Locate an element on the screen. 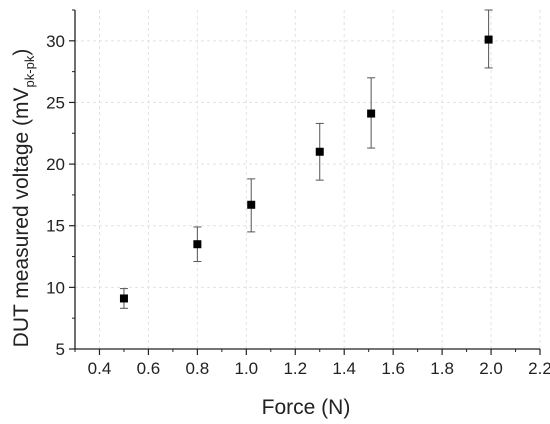 This screenshot has width=550, height=424. x-tick-label: 0.6 is located at coordinates (149, 368).